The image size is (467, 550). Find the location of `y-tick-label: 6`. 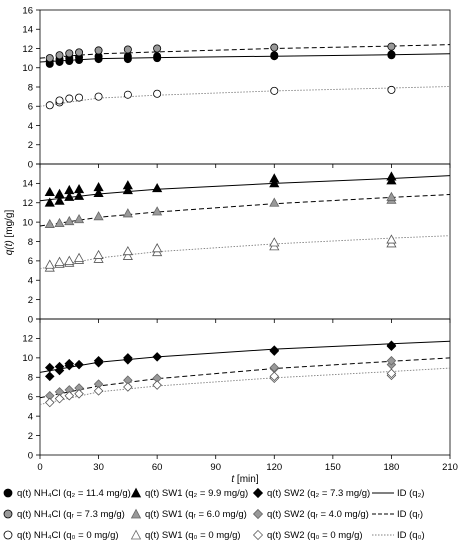

y-tick-label: 6 is located at coordinates (30, 107).